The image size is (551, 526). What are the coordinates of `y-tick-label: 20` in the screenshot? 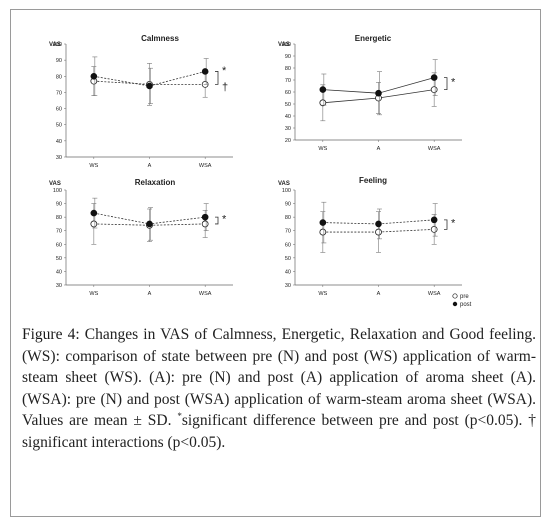 It's located at (288, 141).